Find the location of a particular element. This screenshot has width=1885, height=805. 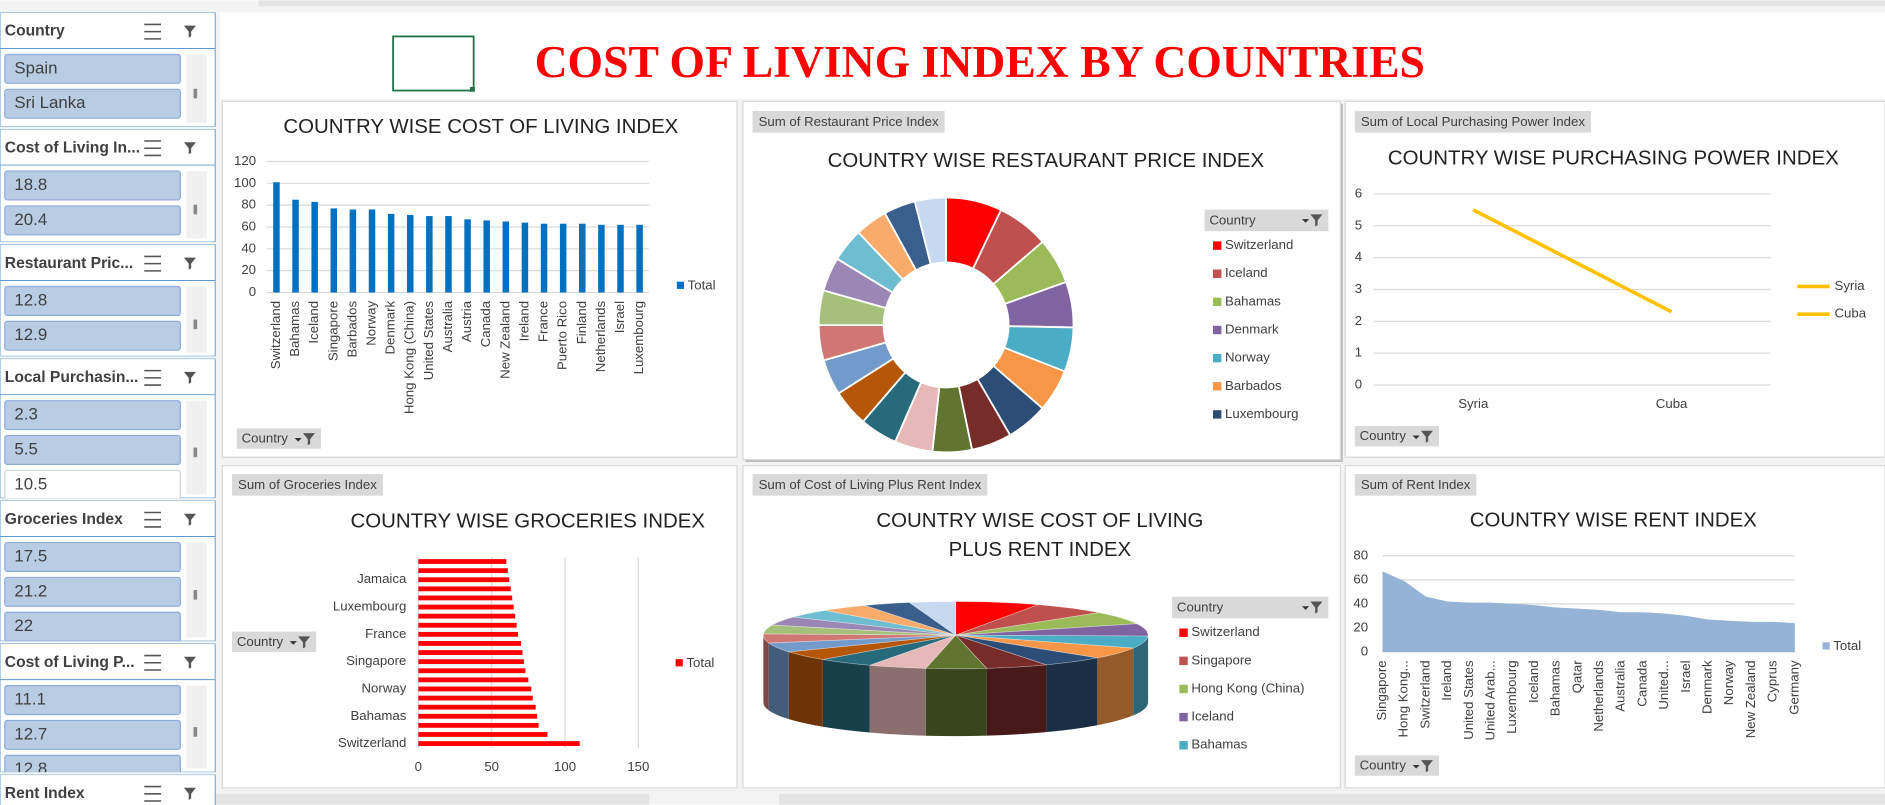

y-tick-label: Jamaica is located at coordinates (382, 578).